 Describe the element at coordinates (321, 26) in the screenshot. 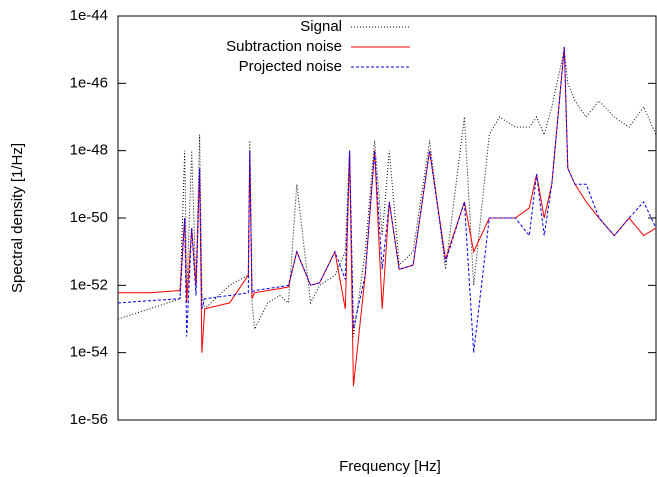

I see `legend-label: Signal` at that location.